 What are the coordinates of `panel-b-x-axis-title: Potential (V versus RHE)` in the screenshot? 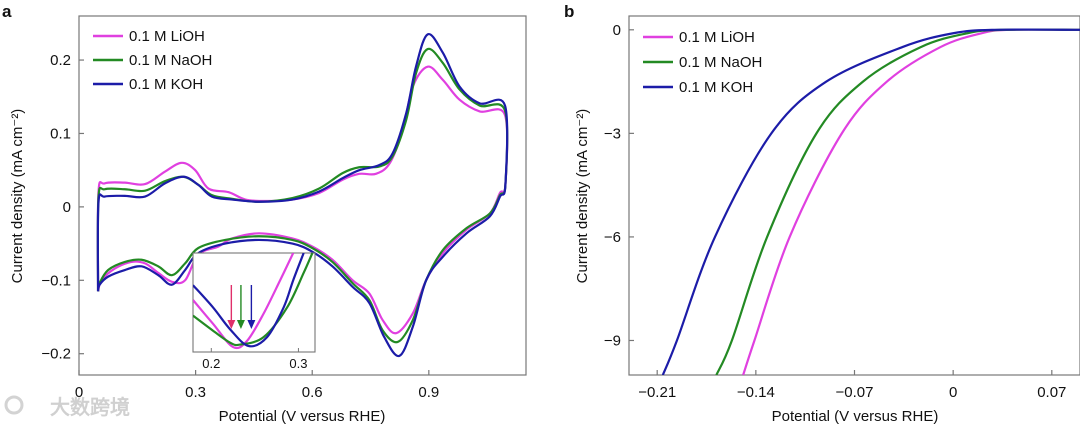 It's located at (855, 416).